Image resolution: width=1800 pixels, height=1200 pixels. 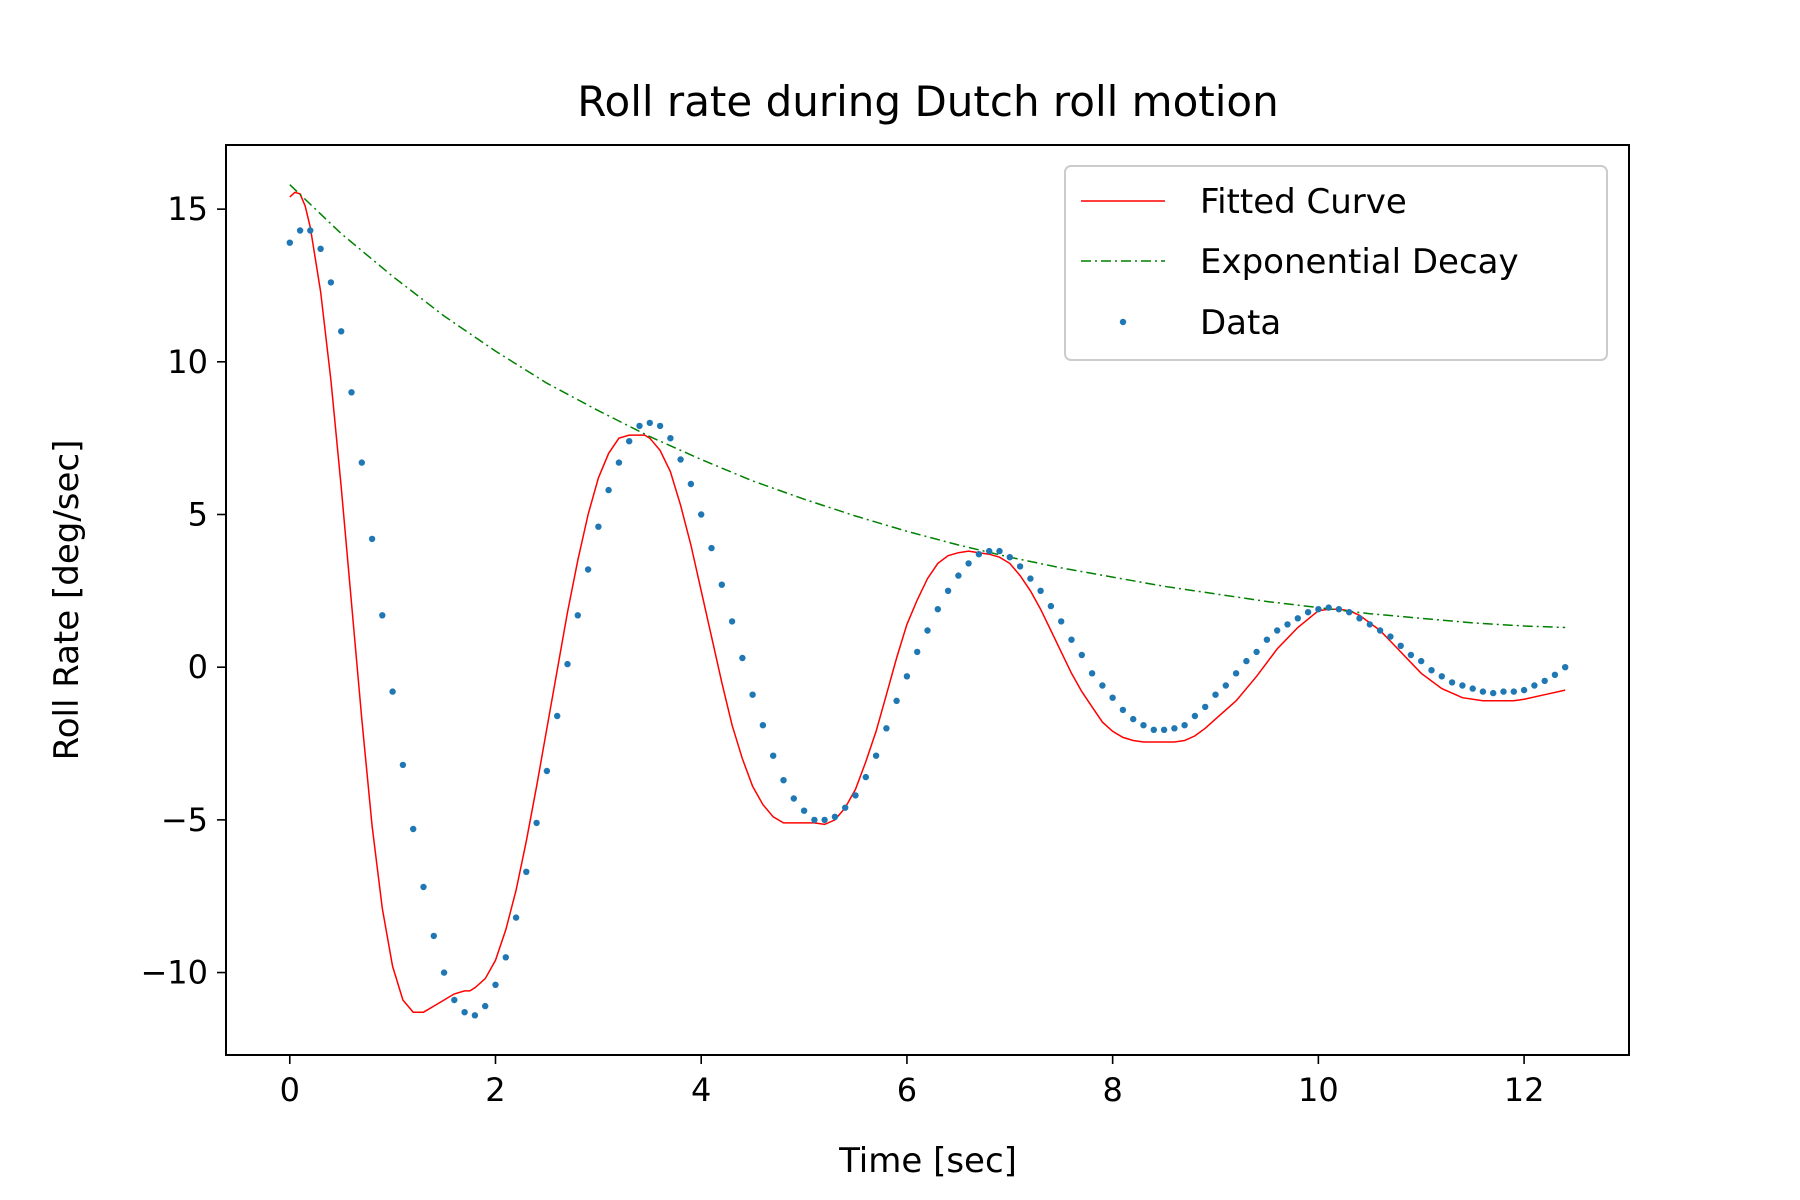 What do you see at coordinates (907, 1090) in the screenshot?
I see `x-tick-label: 6` at bounding box center [907, 1090].